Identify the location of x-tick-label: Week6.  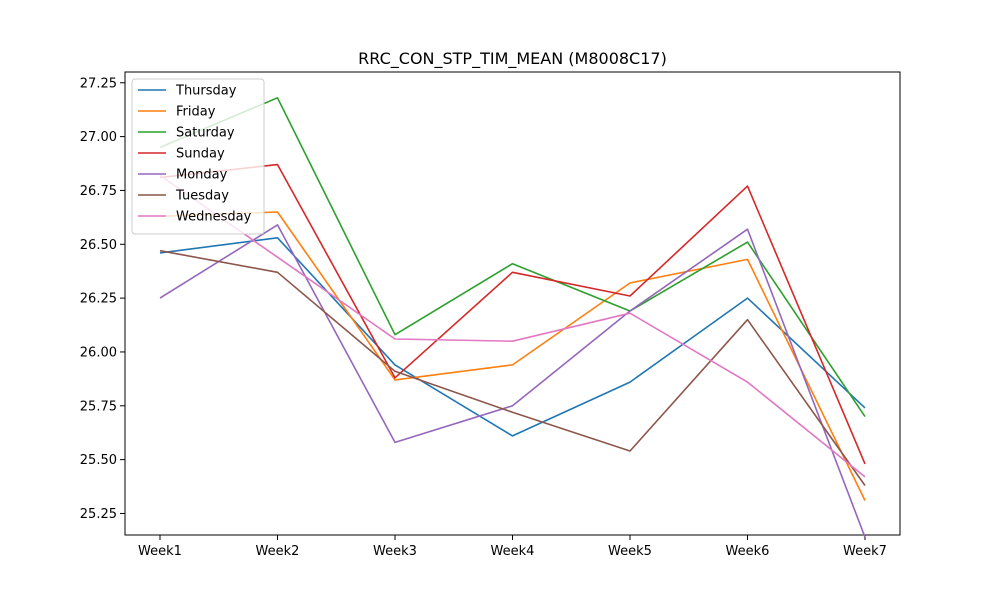
(748, 551).